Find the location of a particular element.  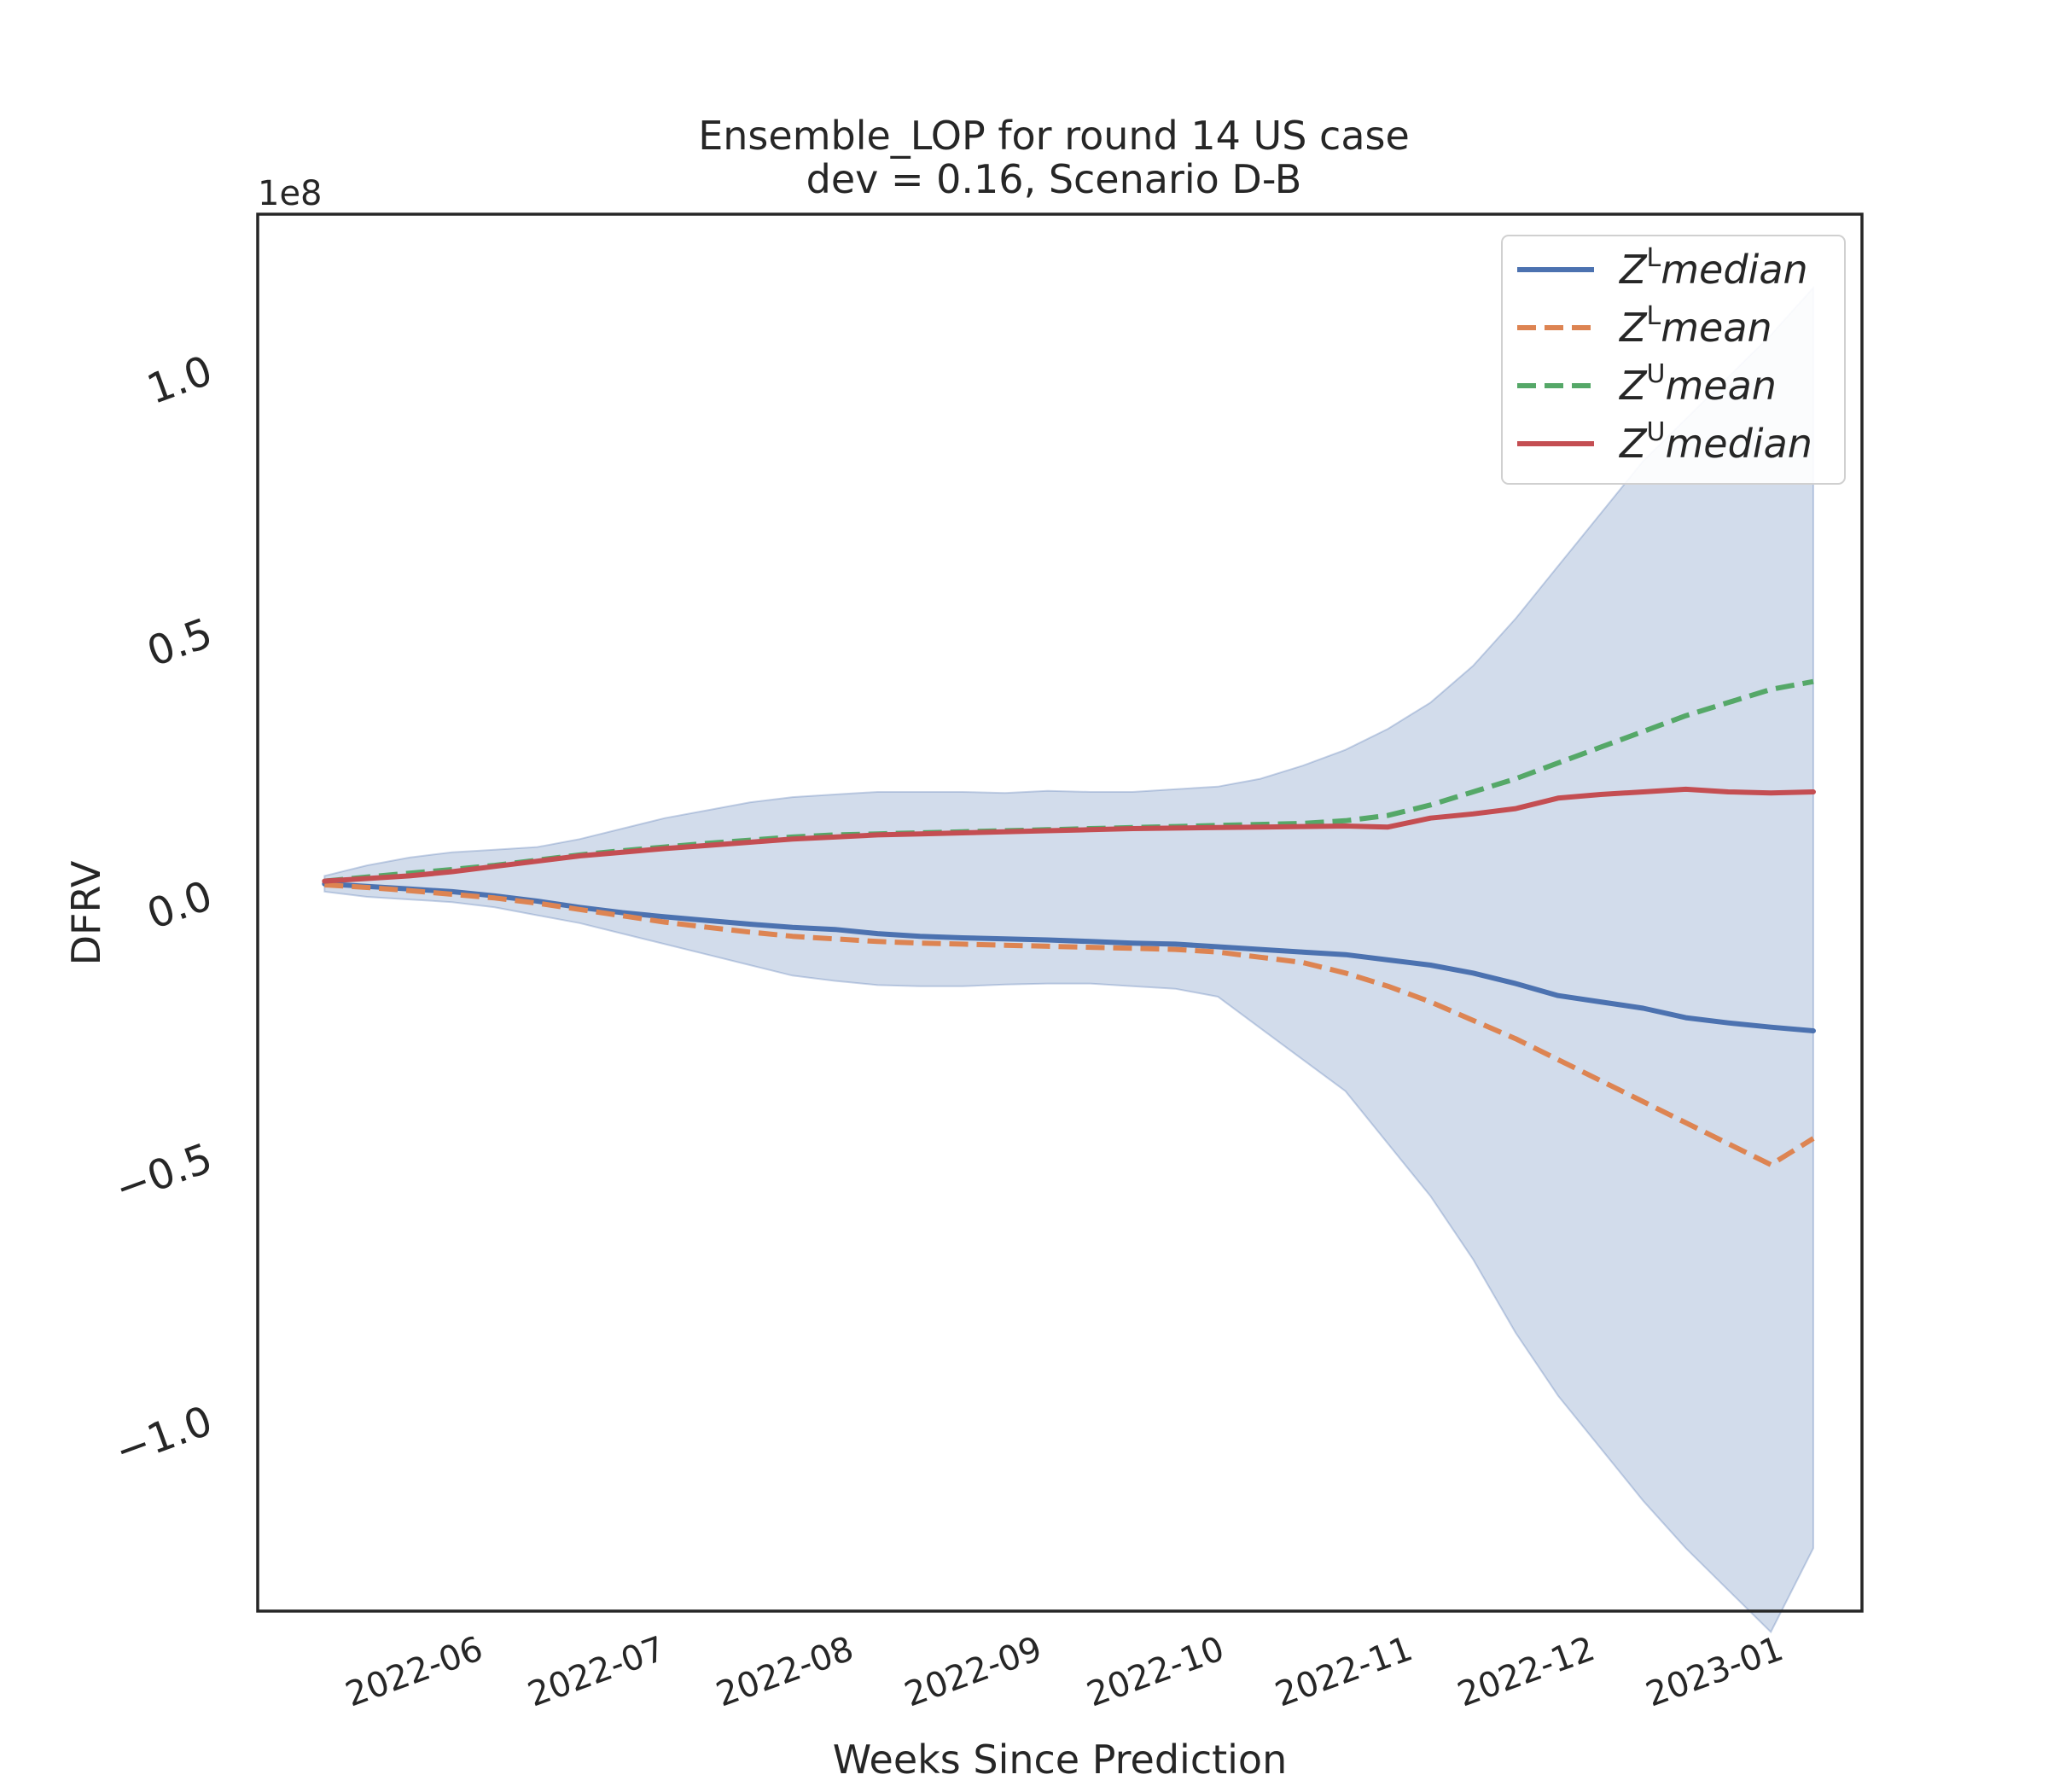

legend-label: ZUmedian is located at coordinates (1715, 442).